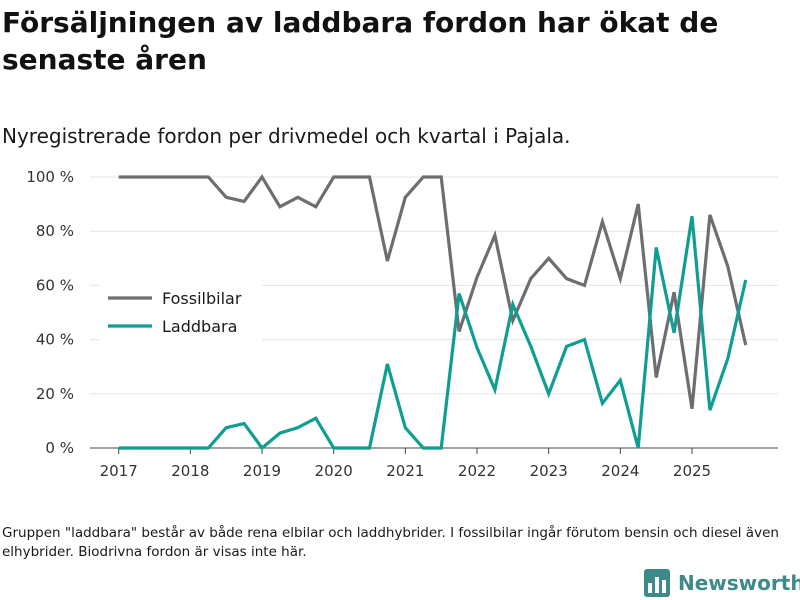 This screenshot has width=800, height=600. Describe the element at coordinates (477, 471) in the screenshot. I see `x-tick-label: 2022` at that location.